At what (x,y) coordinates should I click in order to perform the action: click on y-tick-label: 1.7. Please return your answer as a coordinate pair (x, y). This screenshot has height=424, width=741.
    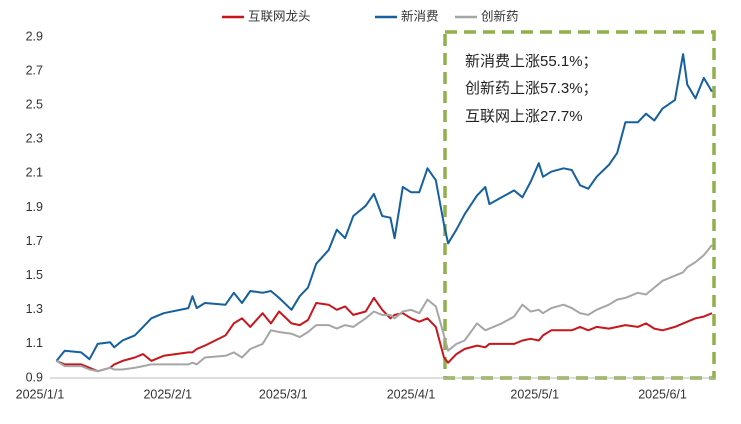
    Looking at the image, I should click on (34, 241).